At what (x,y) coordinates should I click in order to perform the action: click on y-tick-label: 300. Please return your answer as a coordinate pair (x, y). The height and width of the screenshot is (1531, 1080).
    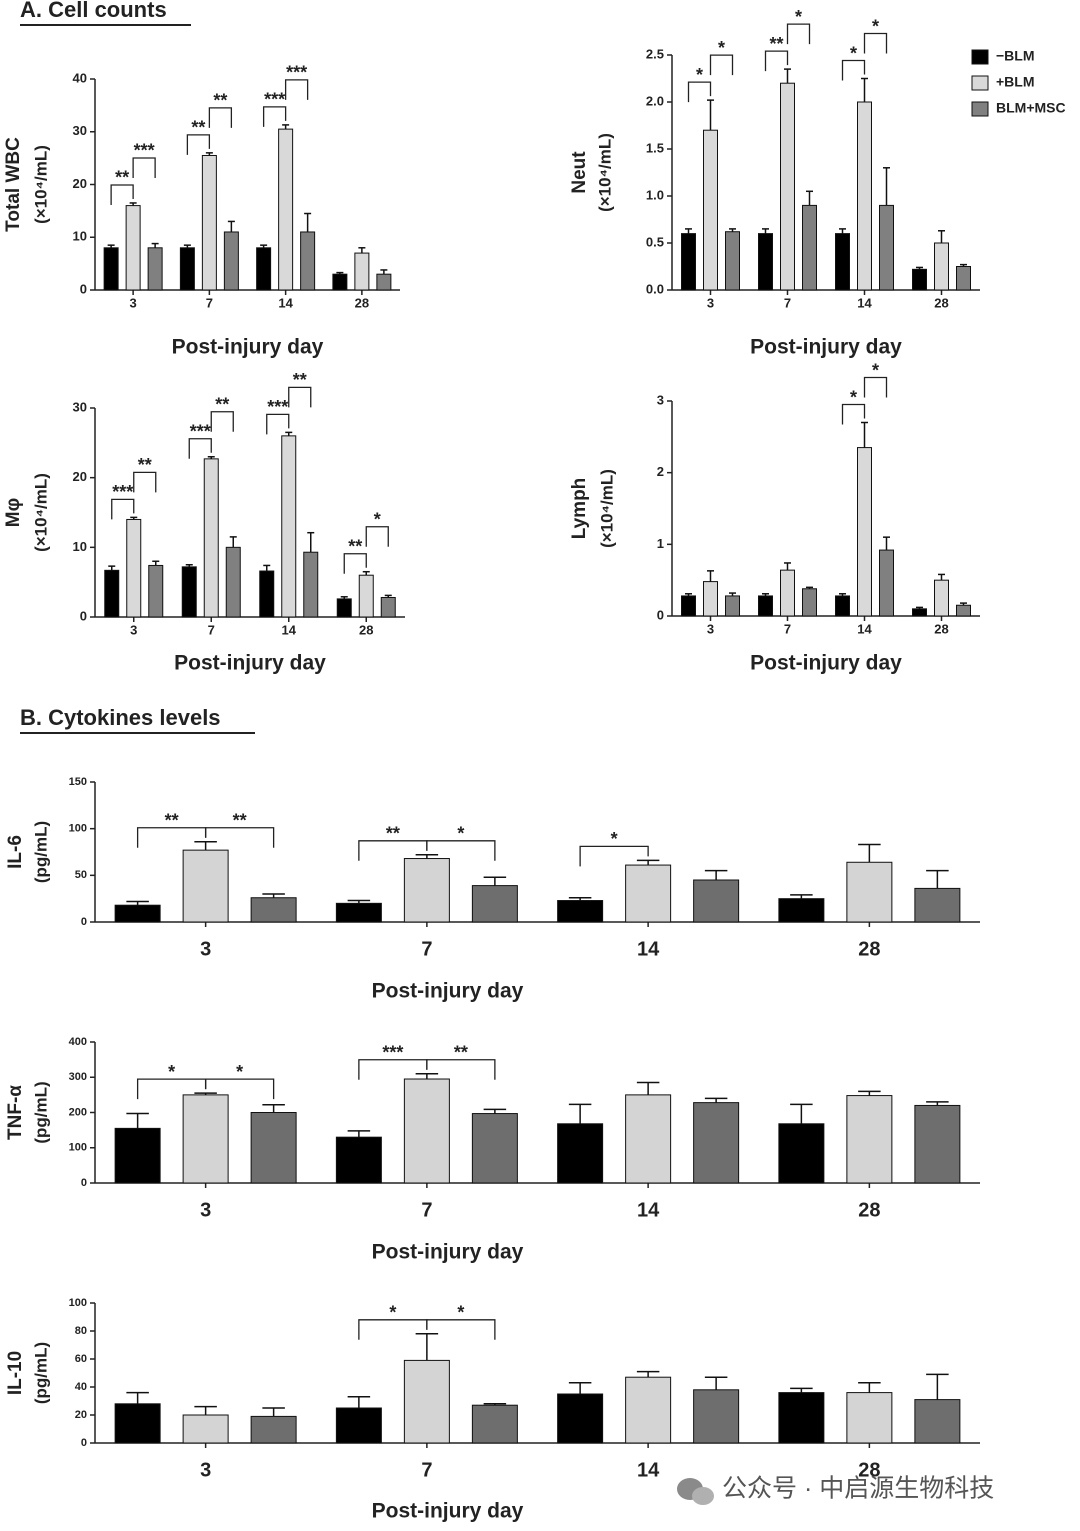
    Looking at the image, I should click on (78, 1077).